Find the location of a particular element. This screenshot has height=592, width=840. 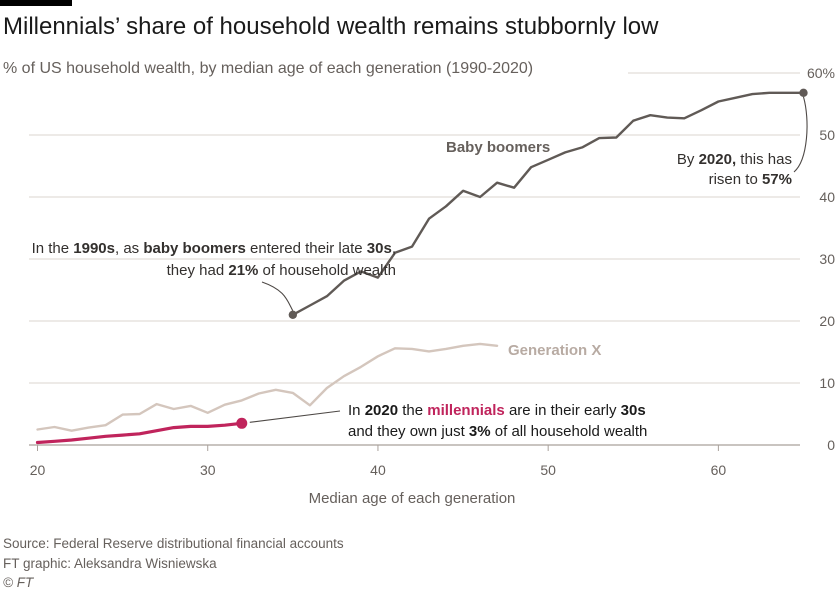

series-label-boomers: Baby boomers is located at coordinates (498, 147).